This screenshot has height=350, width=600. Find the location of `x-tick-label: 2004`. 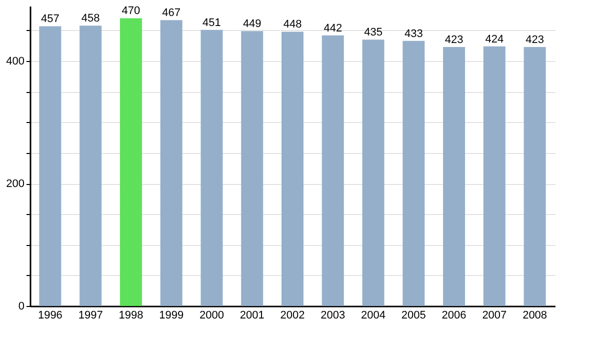

x-tick-label: 2004 is located at coordinates (373, 316).